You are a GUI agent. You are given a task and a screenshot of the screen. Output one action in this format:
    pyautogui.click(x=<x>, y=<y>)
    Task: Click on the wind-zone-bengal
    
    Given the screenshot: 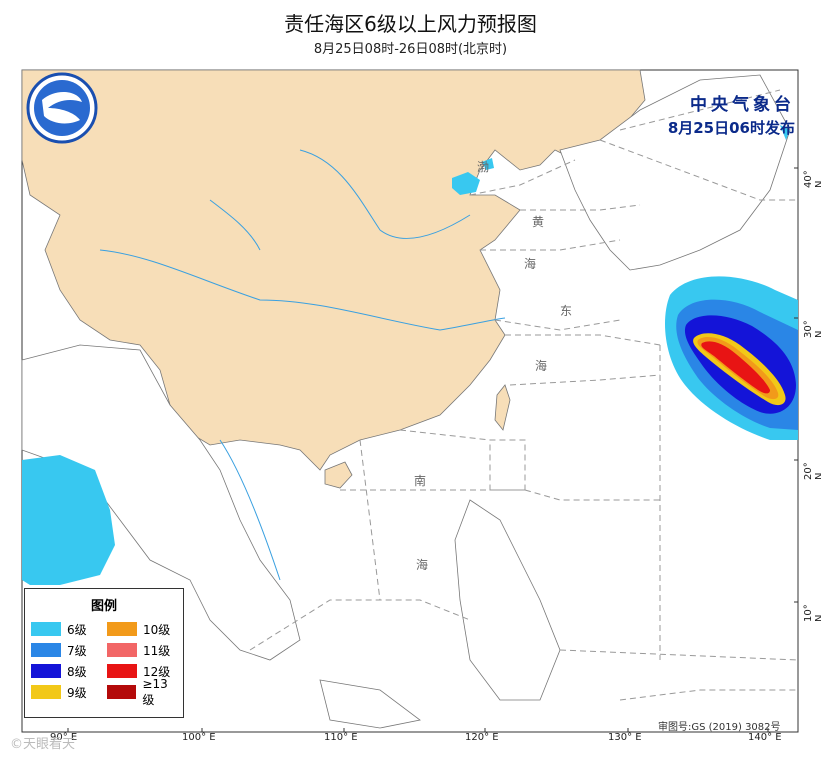 What is the action you would take?
    pyautogui.click(x=68, y=520)
    